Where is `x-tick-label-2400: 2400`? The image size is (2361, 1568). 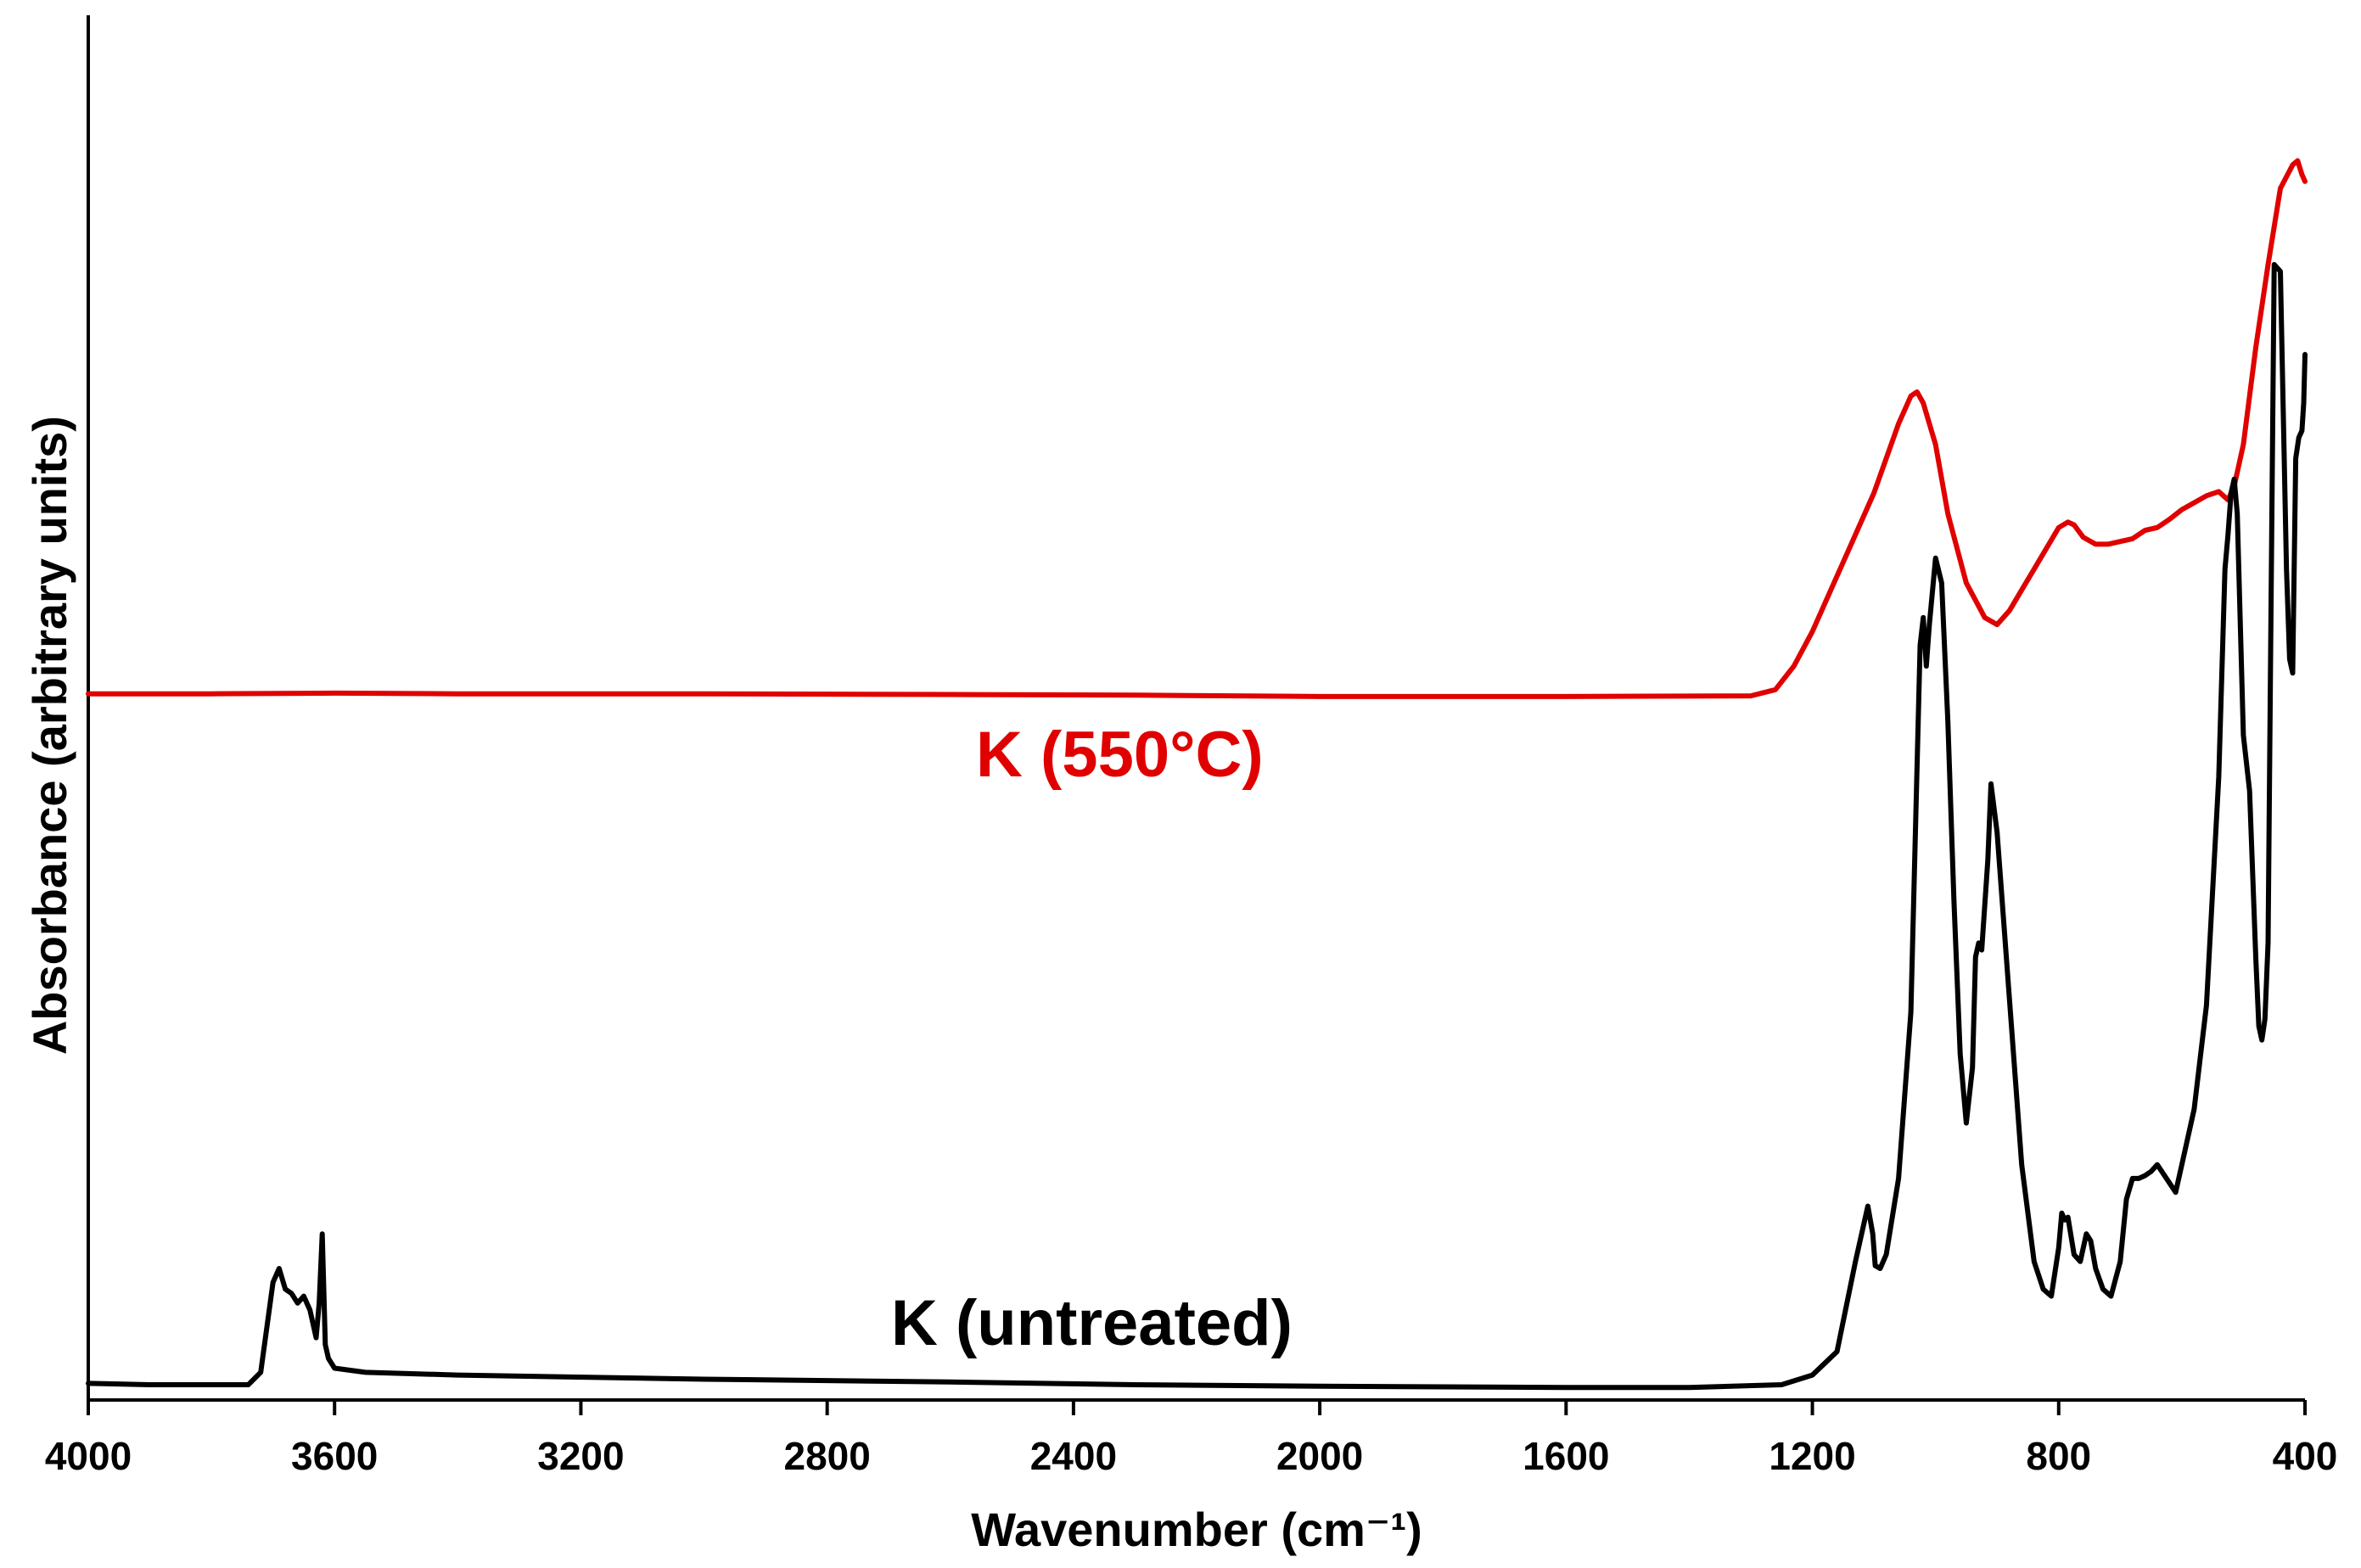
x-tick-label-2400: 2400 is located at coordinates (1073, 1456).